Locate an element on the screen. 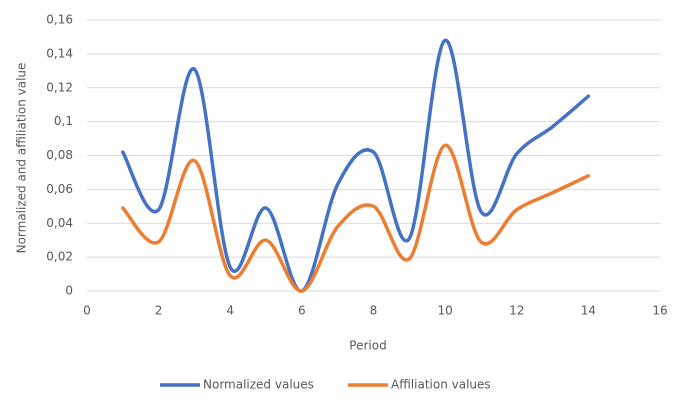 The height and width of the screenshot is (407, 684). x-tick-label: 6 is located at coordinates (302, 311).